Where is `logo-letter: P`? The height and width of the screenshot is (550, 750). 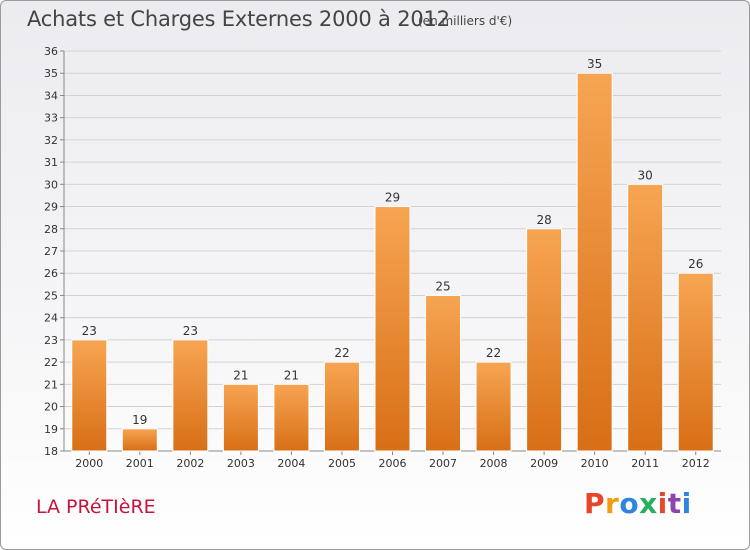
logo-letter: P is located at coordinates (595, 503).